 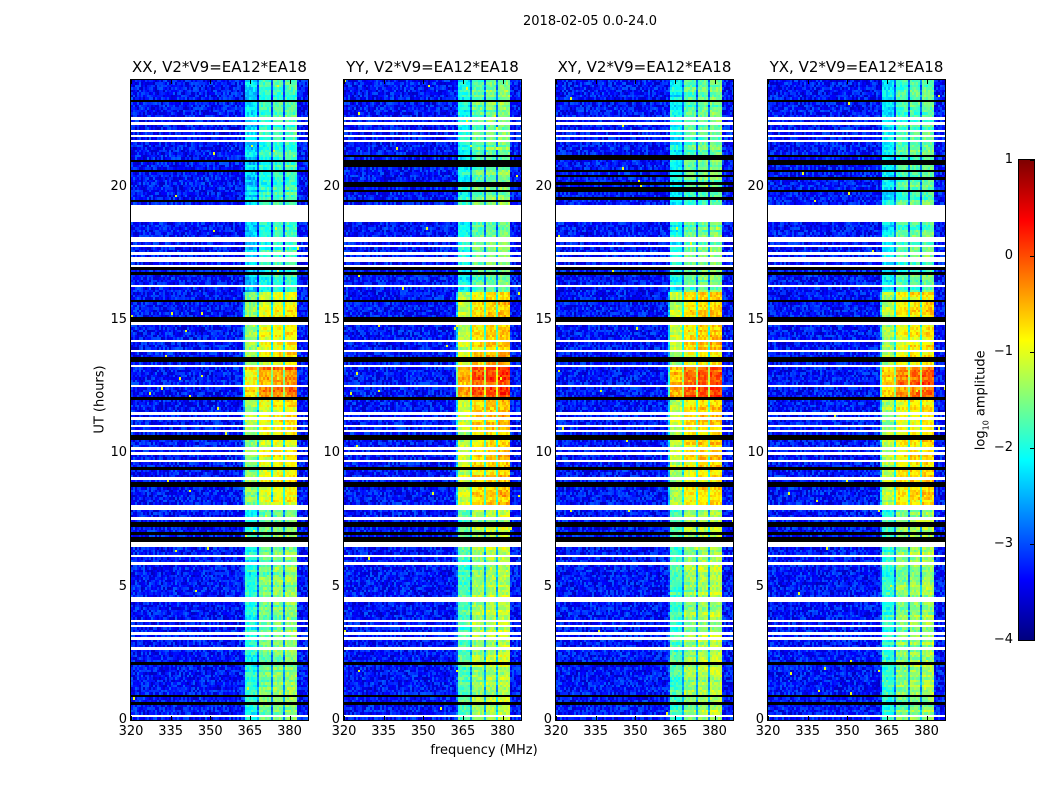 I want to click on x-axis-label: frequency (MHz), so click(x=484, y=750).